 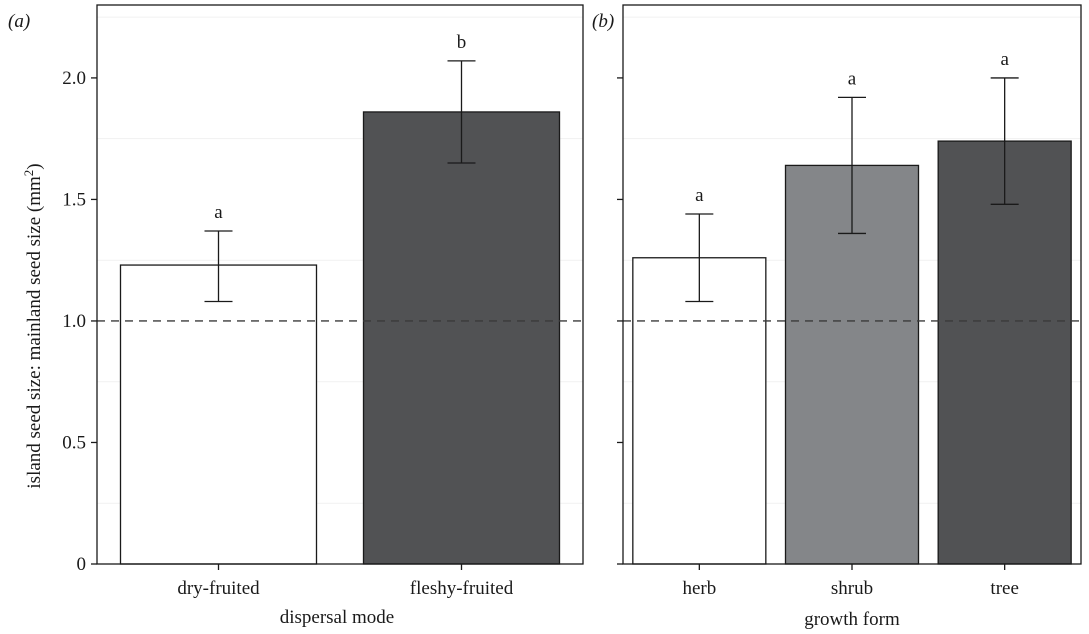 I want to click on panel-label-a: (a), so click(x=19, y=21).